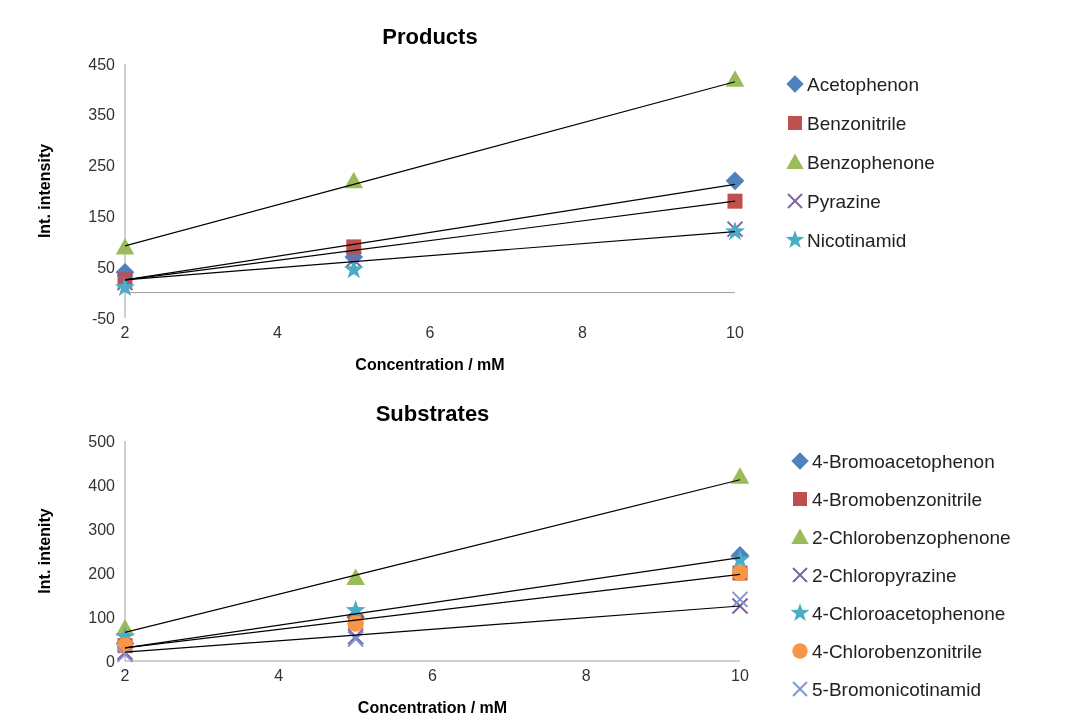 This screenshot has height=727, width=1083. What do you see at coordinates (884, 575) in the screenshot?
I see `legend-label: 2-Chloropyrazine` at bounding box center [884, 575].